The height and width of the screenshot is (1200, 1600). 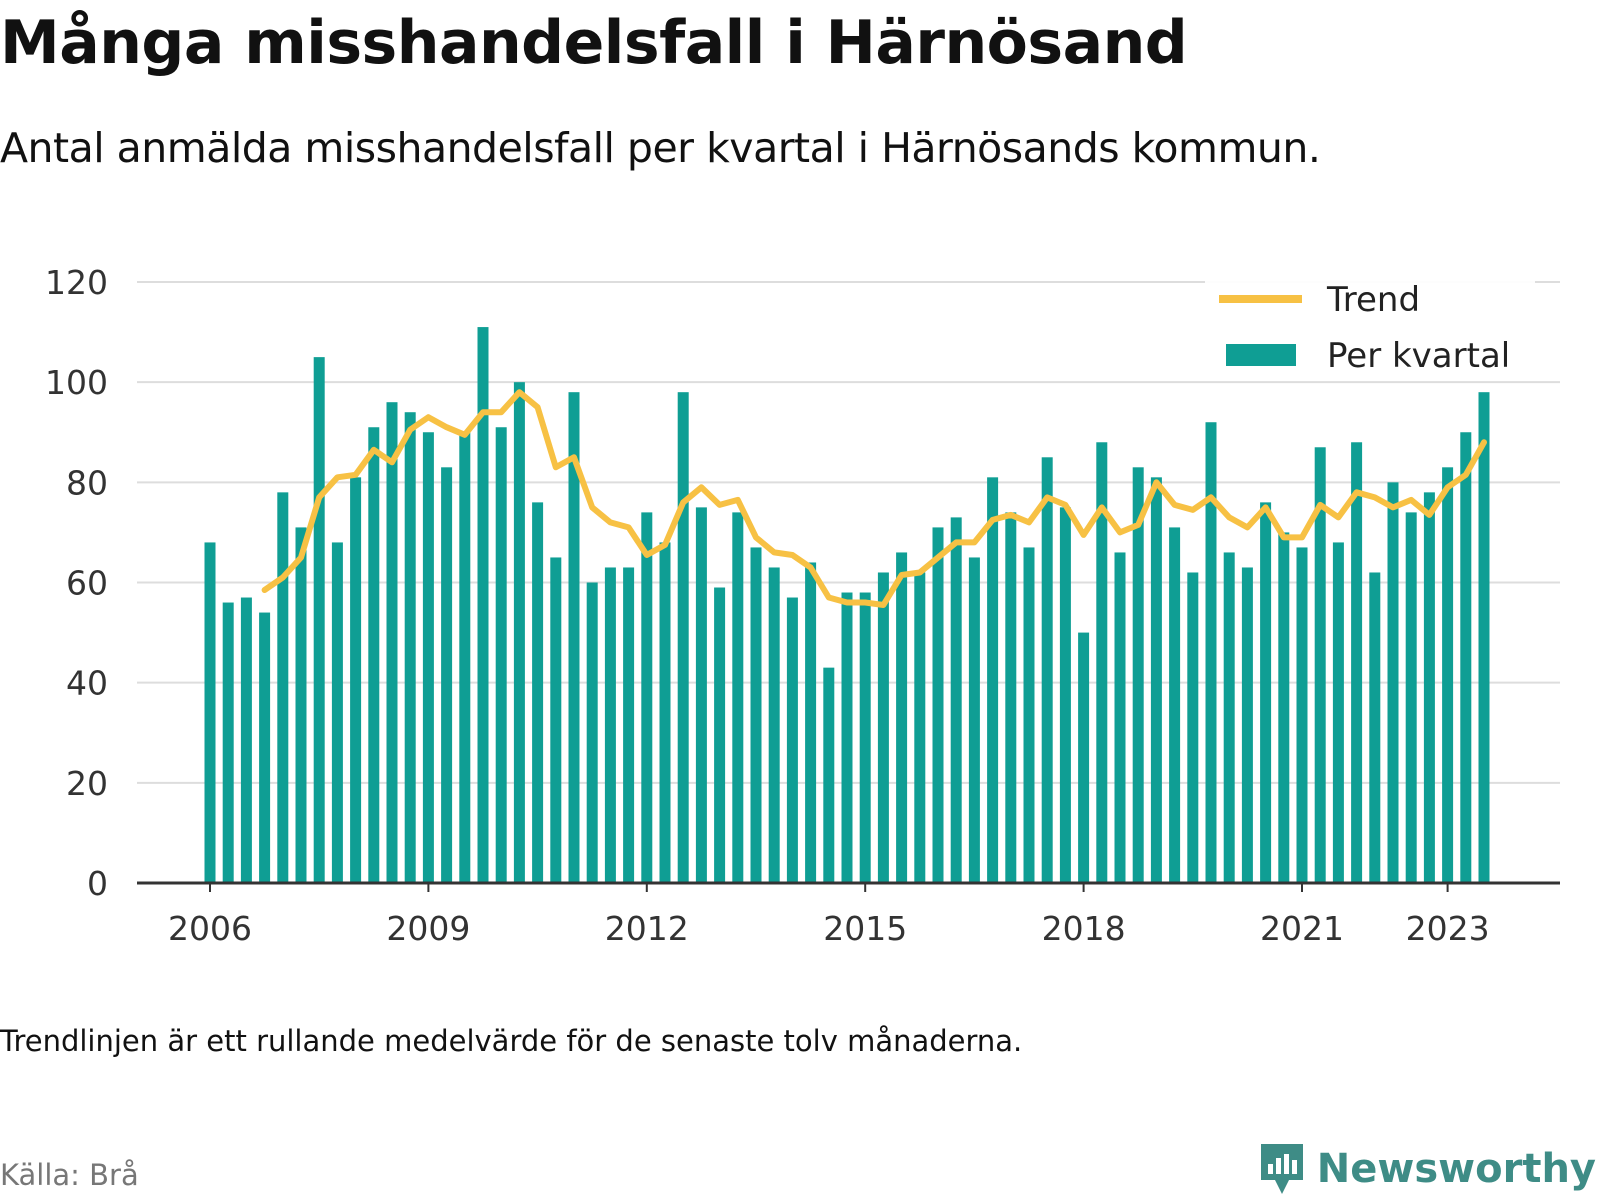 I want to click on y-tick-label: 60, so click(x=87, y=583).